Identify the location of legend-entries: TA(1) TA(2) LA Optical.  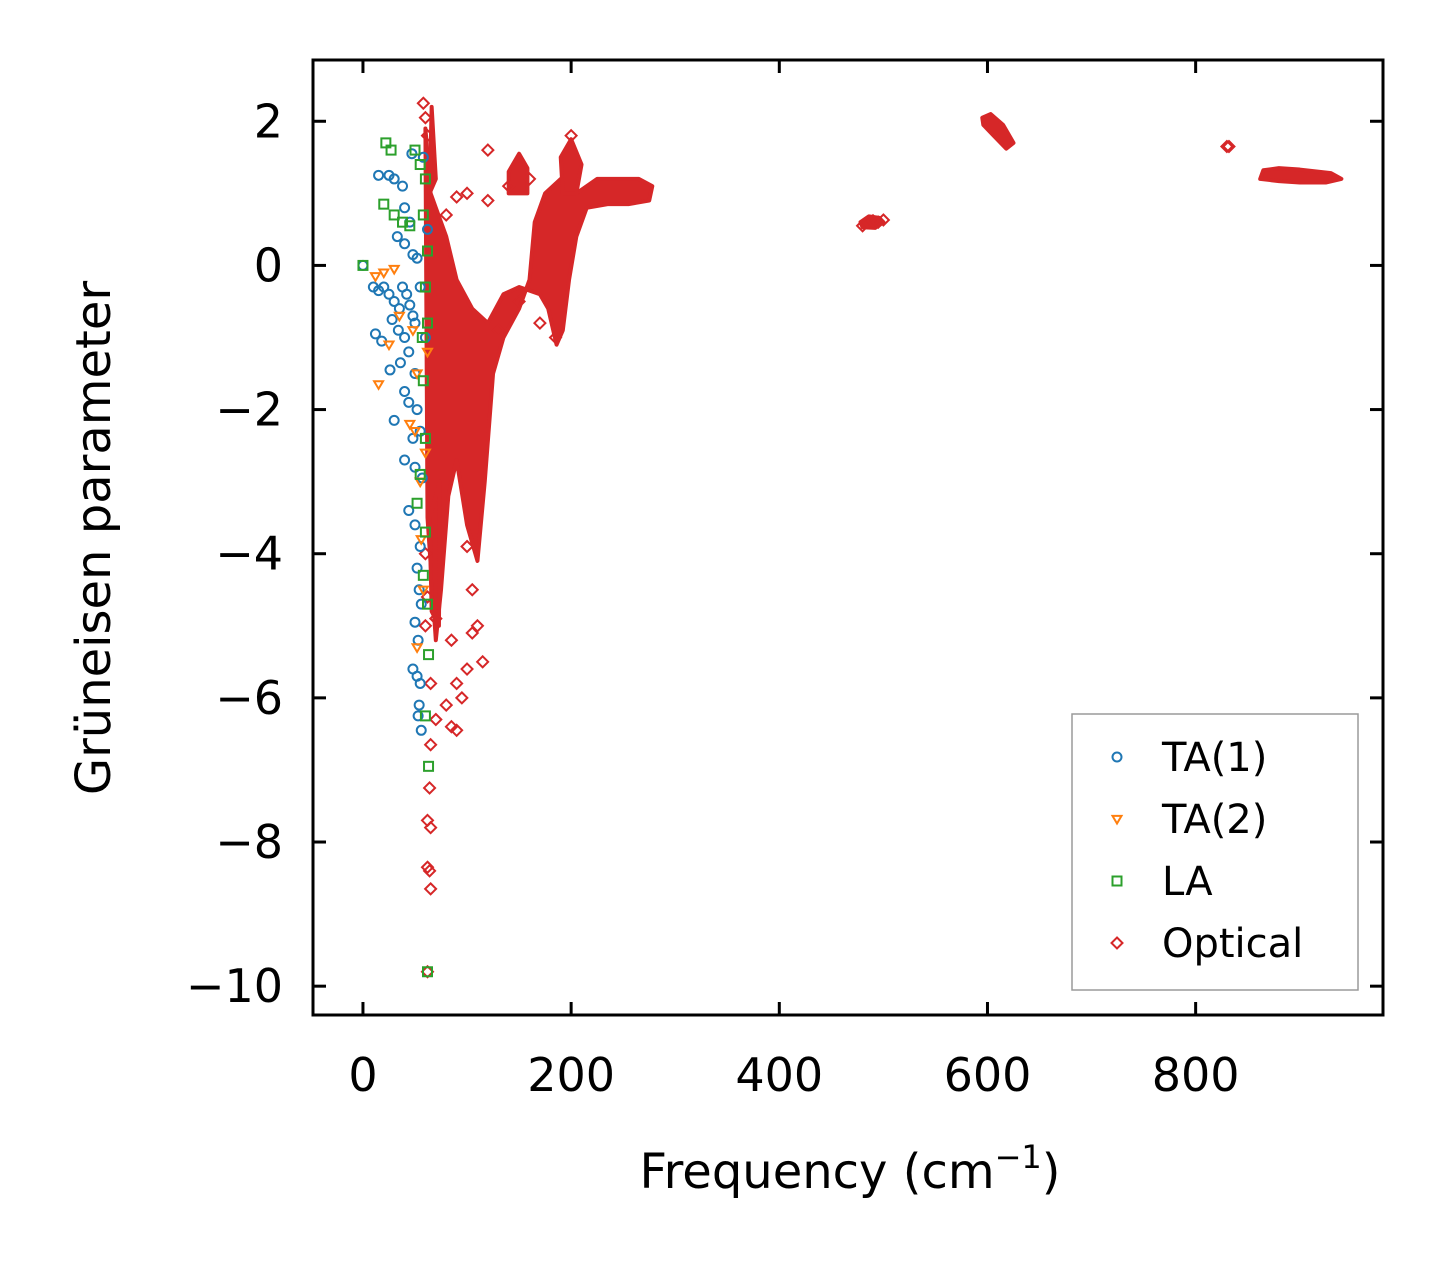
(1206, 851).